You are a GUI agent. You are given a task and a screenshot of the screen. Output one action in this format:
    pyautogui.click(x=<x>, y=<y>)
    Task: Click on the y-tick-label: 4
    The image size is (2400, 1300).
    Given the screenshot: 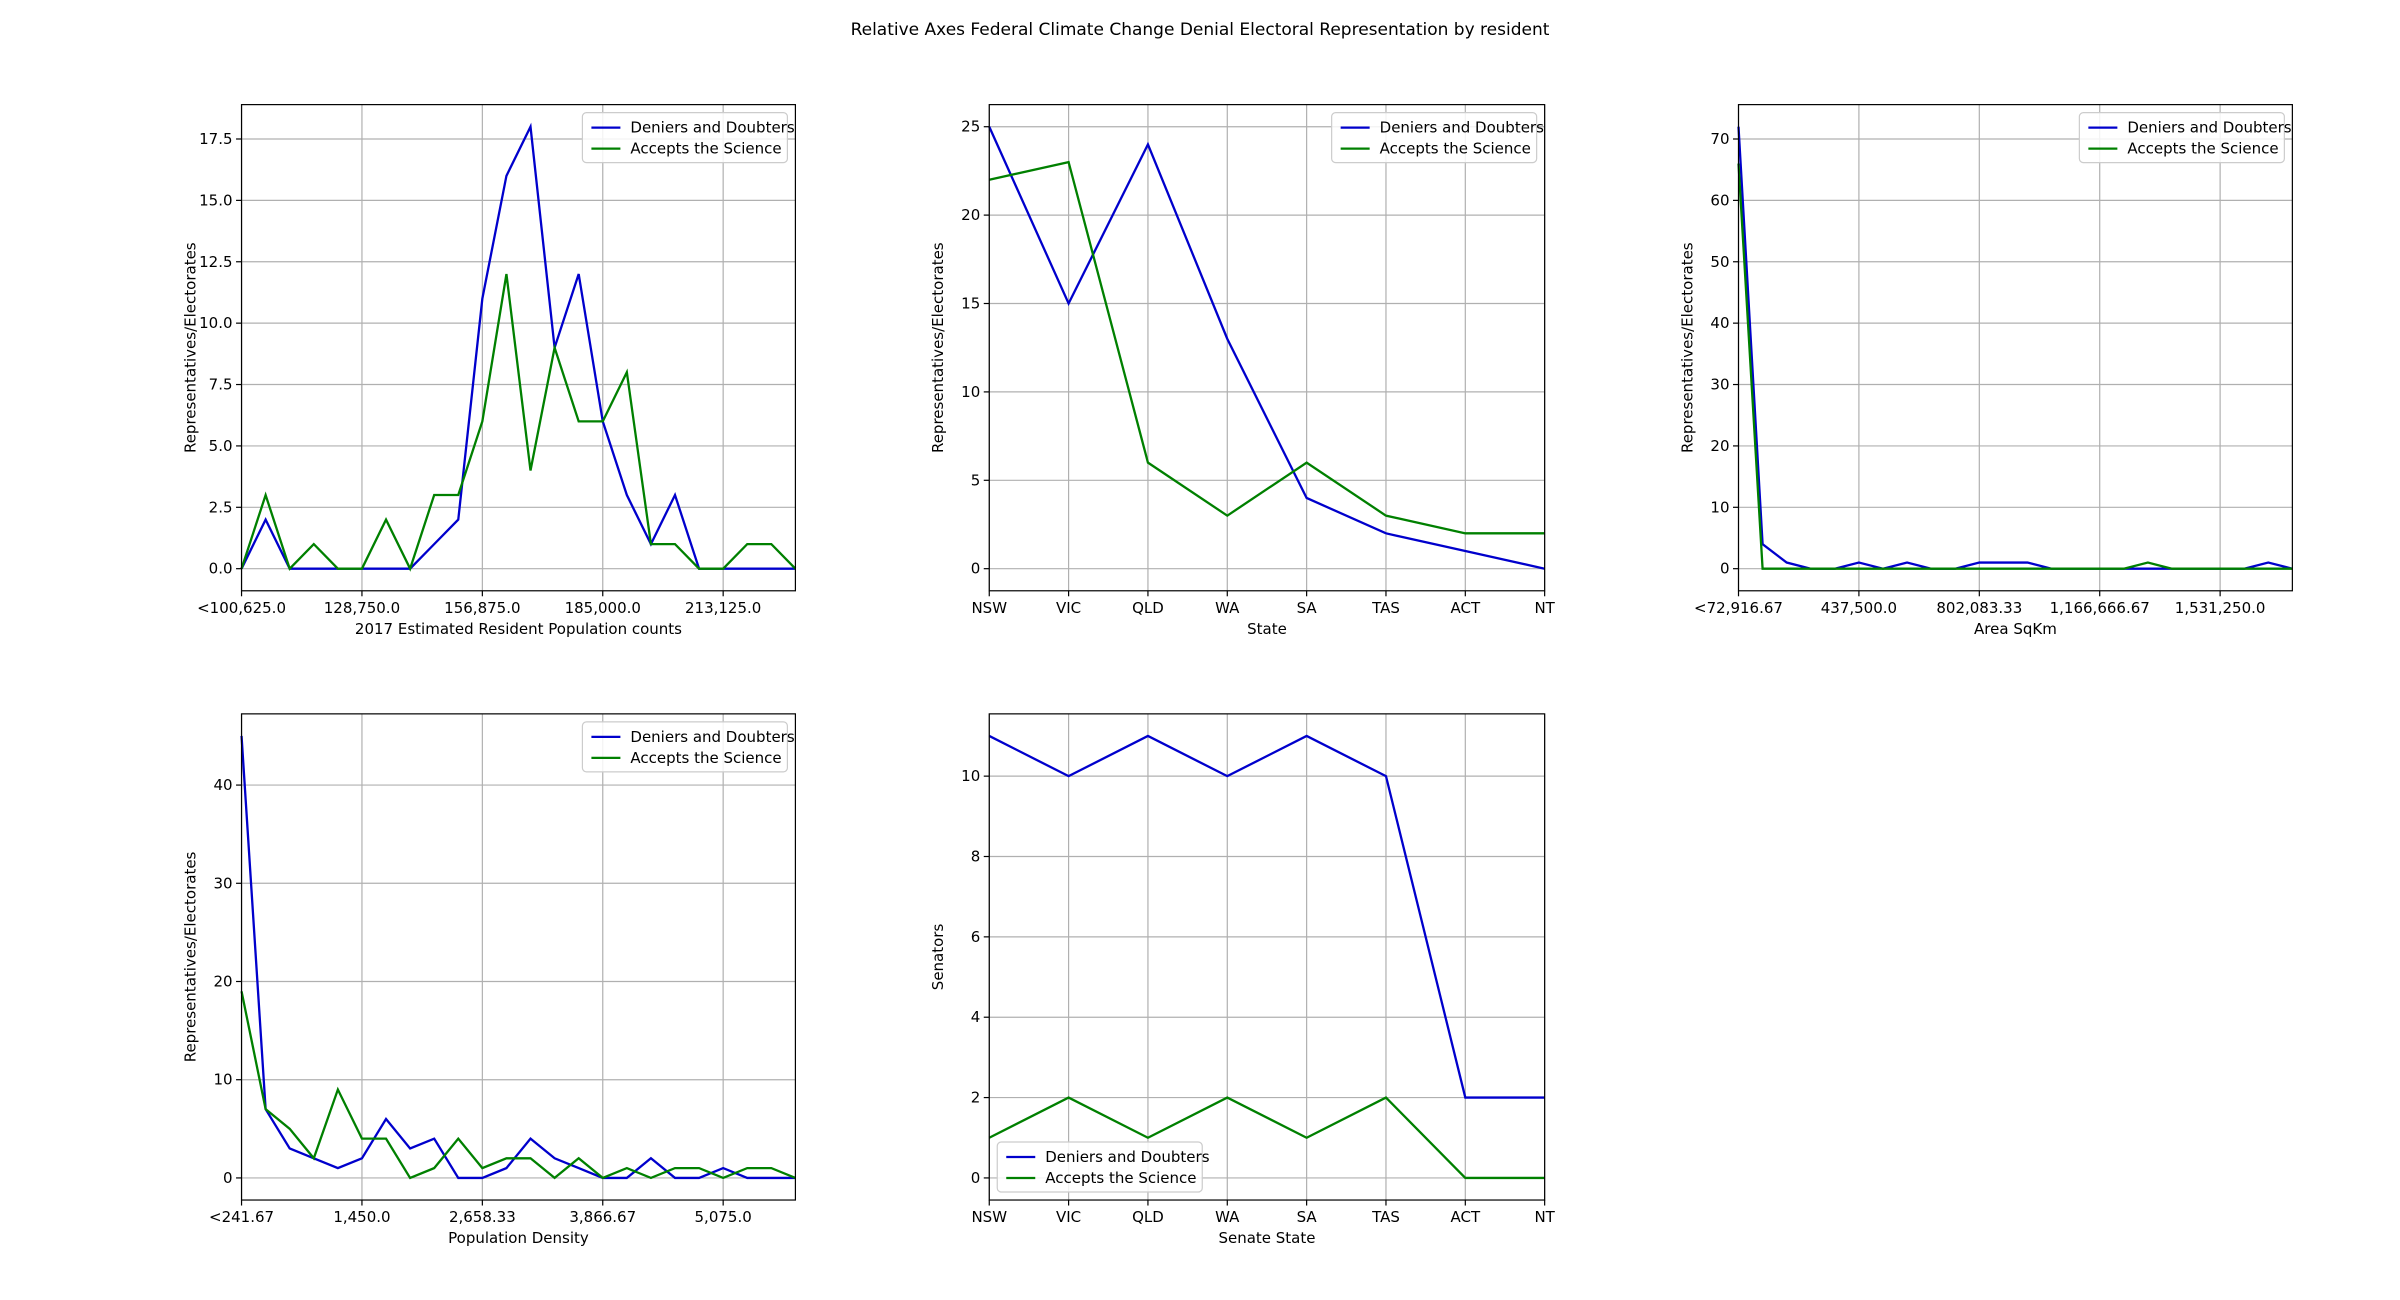 What is the action you would take?
    pyautogui.click(x=976, y=1017)
    